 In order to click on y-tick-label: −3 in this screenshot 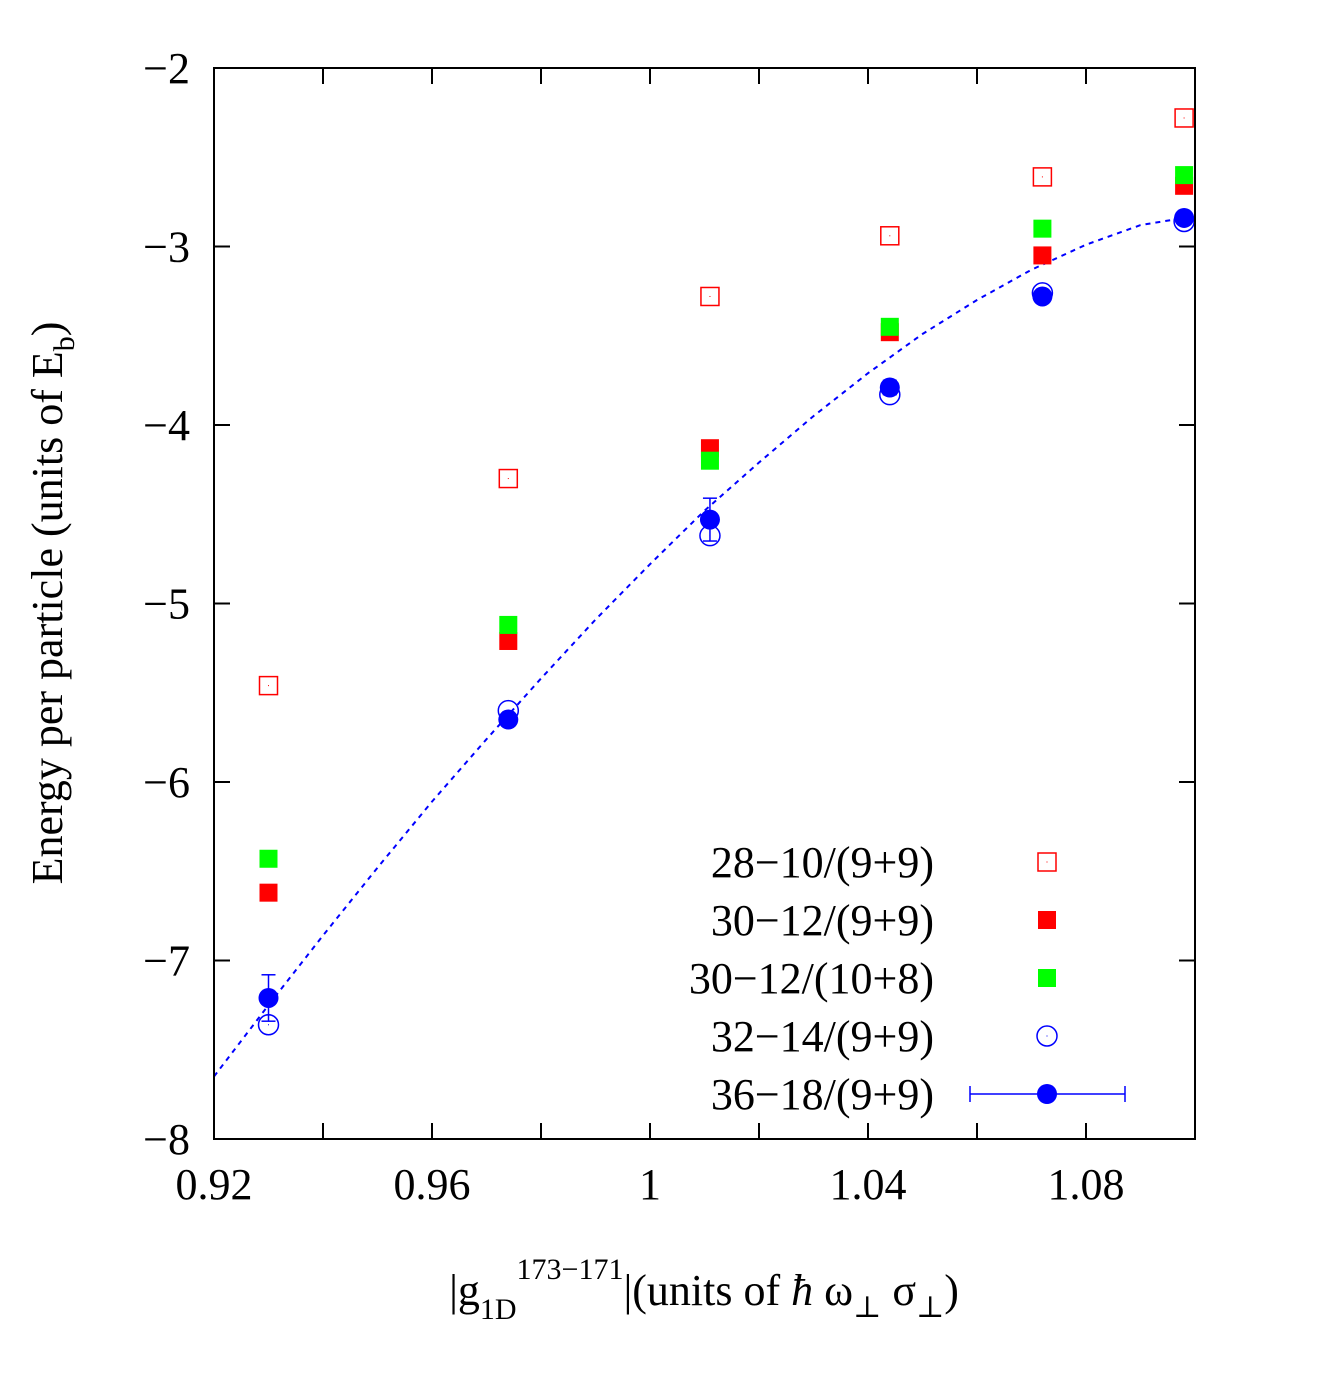, I will do `click(166, 247)`.